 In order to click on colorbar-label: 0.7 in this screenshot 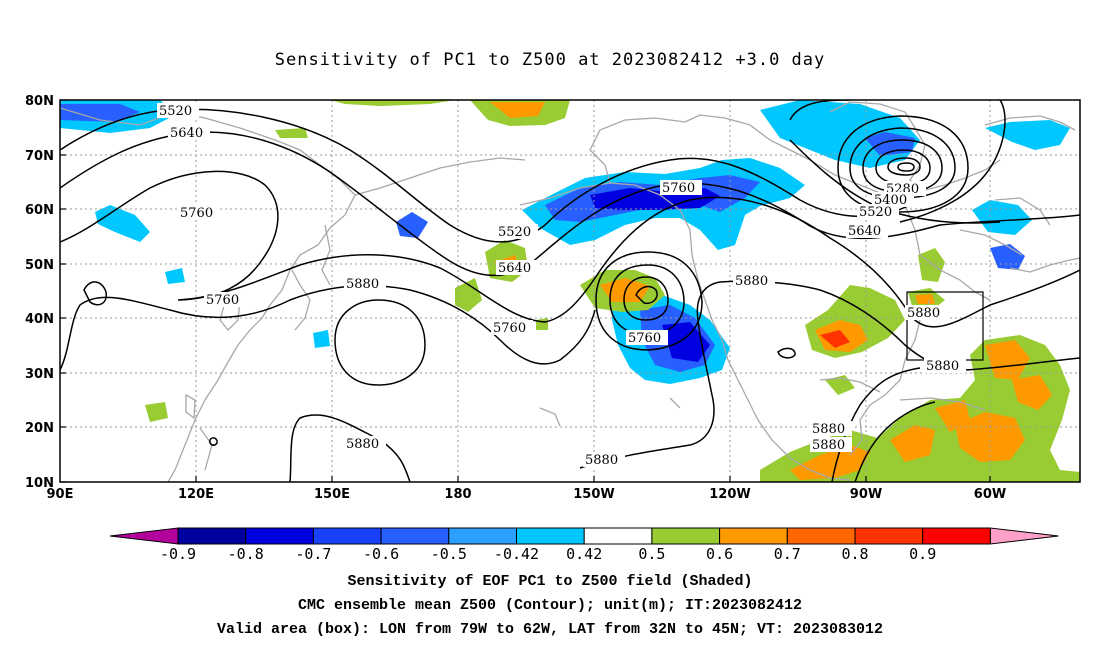, I will do `click(787, 554)`.